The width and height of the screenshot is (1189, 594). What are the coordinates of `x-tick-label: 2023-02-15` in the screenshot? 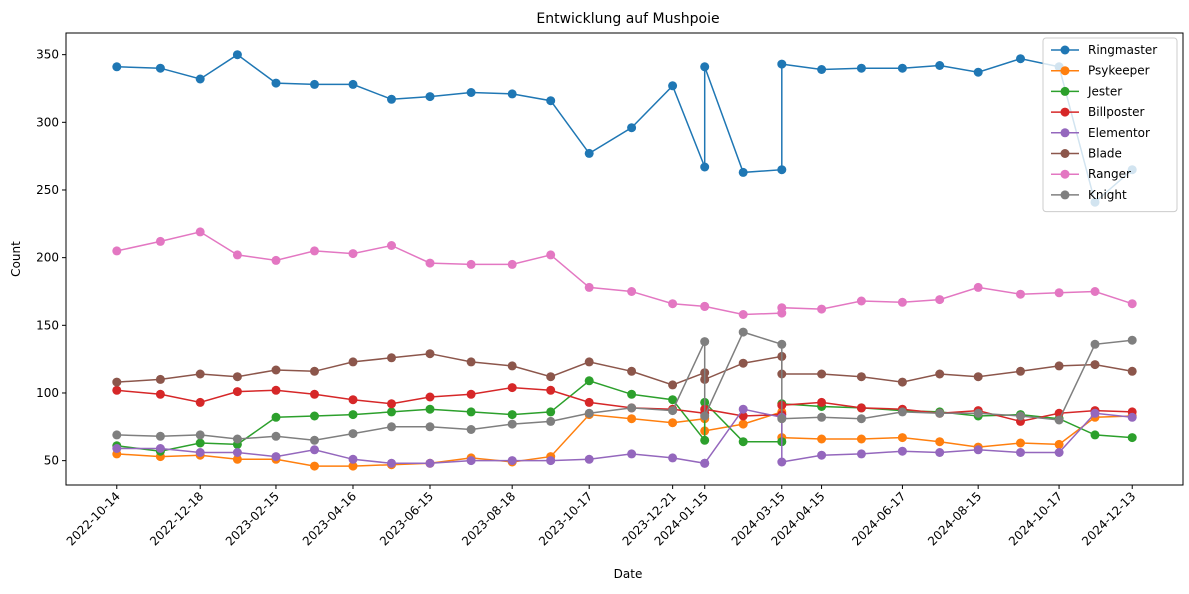 It's located at (252, 518).